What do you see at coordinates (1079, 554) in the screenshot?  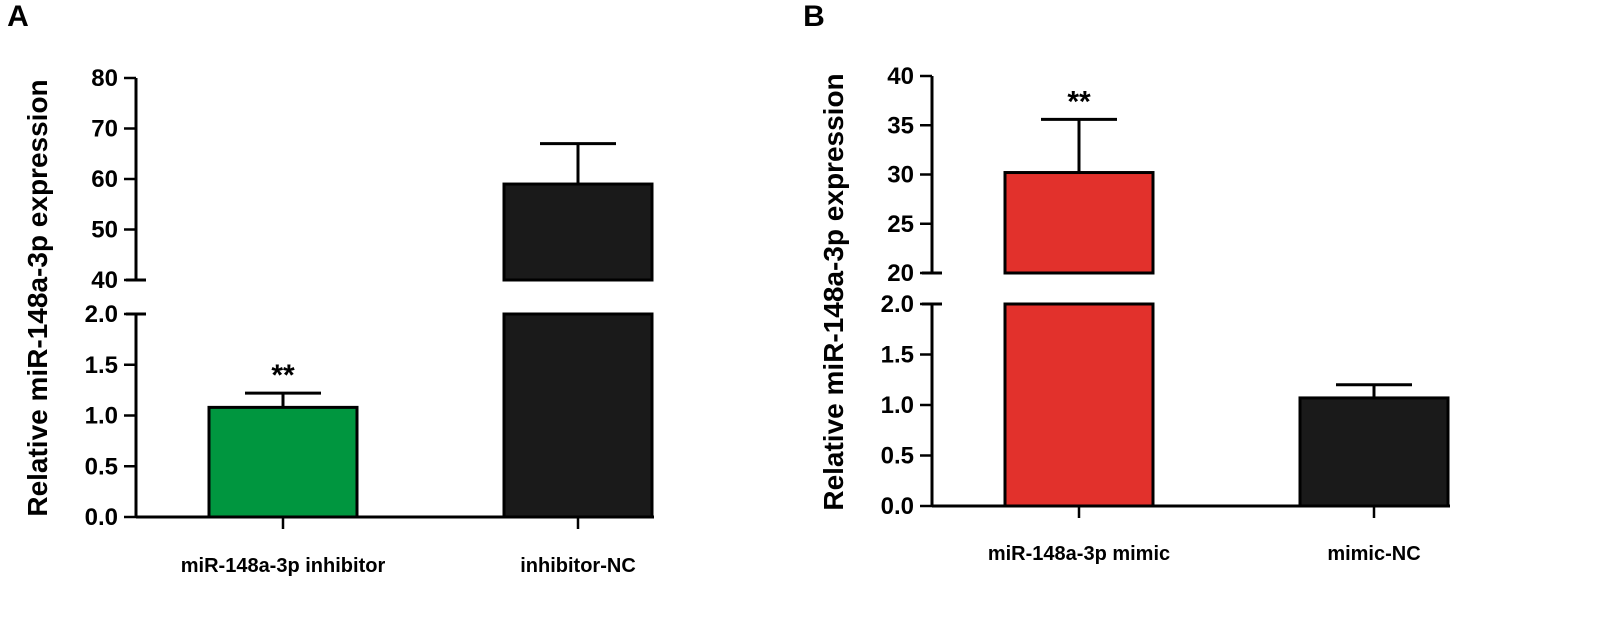 I see `x-tick-label: miR-148a-3p mimic` at bounding box center [1079, 554].